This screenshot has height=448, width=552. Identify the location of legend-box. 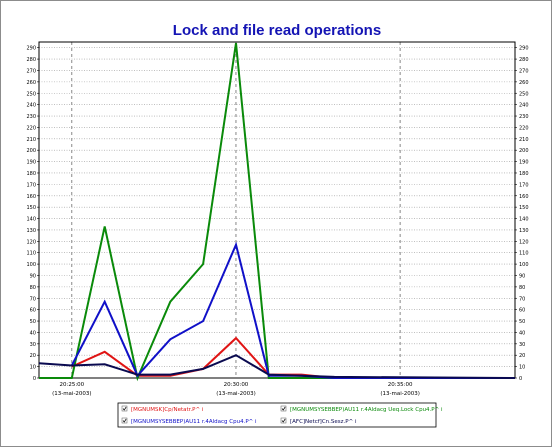
(277, 415).